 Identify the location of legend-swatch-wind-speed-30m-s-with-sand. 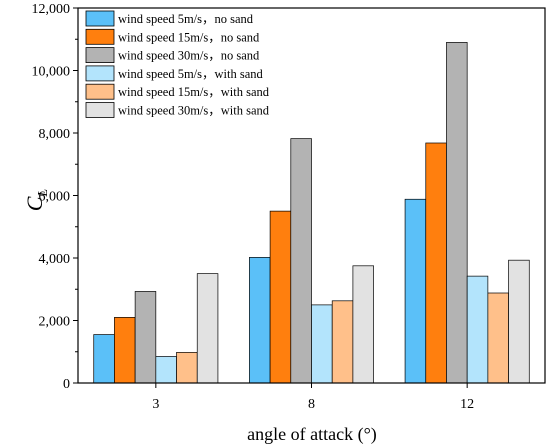
(100, 110).